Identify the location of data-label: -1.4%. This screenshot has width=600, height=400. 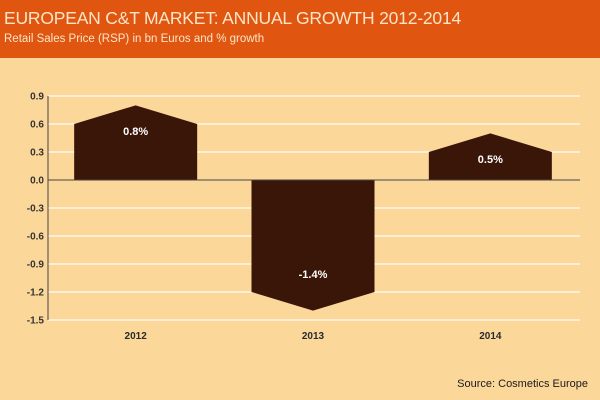
(313, 275).